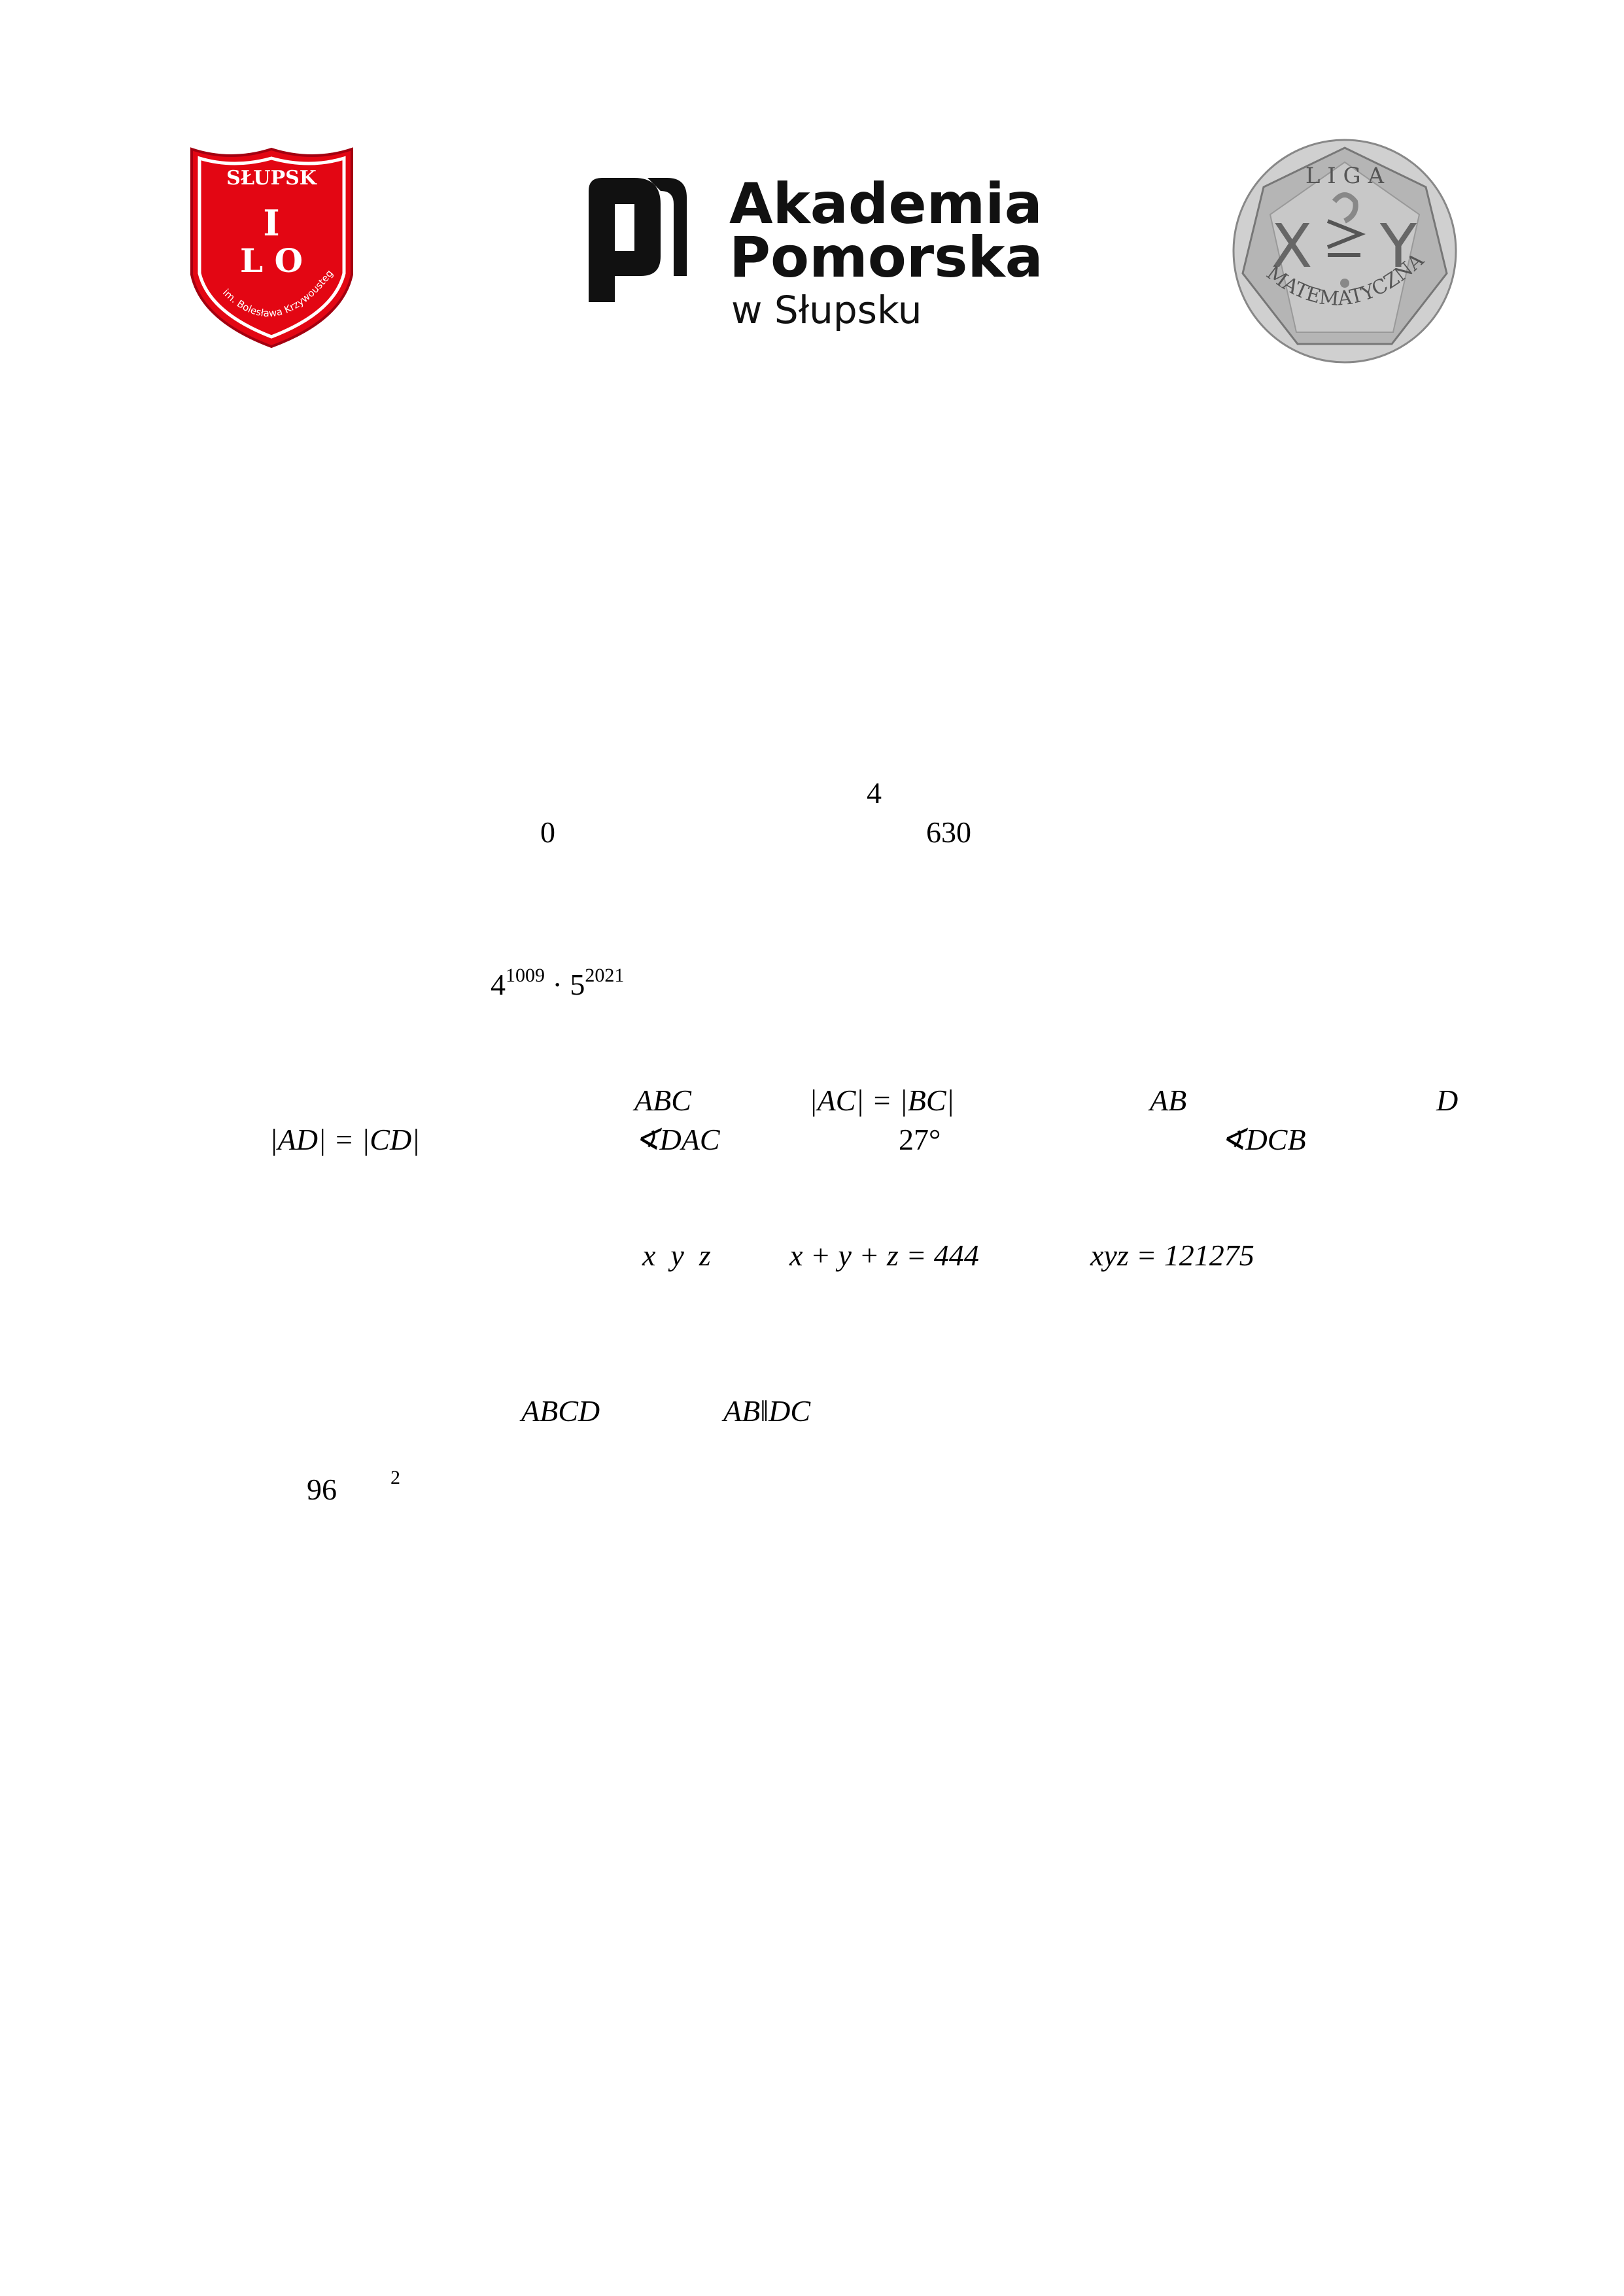  I want to click on league-top-text: L I G A, so click(1345, 176).